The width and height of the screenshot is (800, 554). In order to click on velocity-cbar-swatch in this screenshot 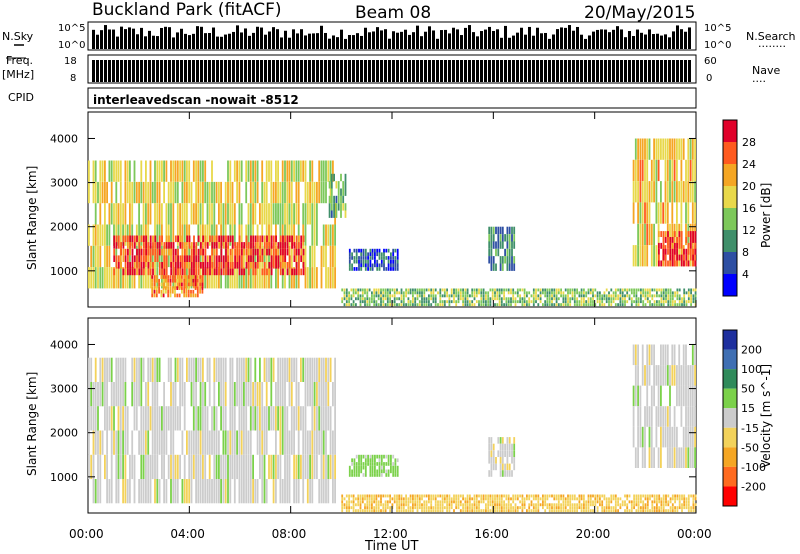, I will do `click(730, 496)`.